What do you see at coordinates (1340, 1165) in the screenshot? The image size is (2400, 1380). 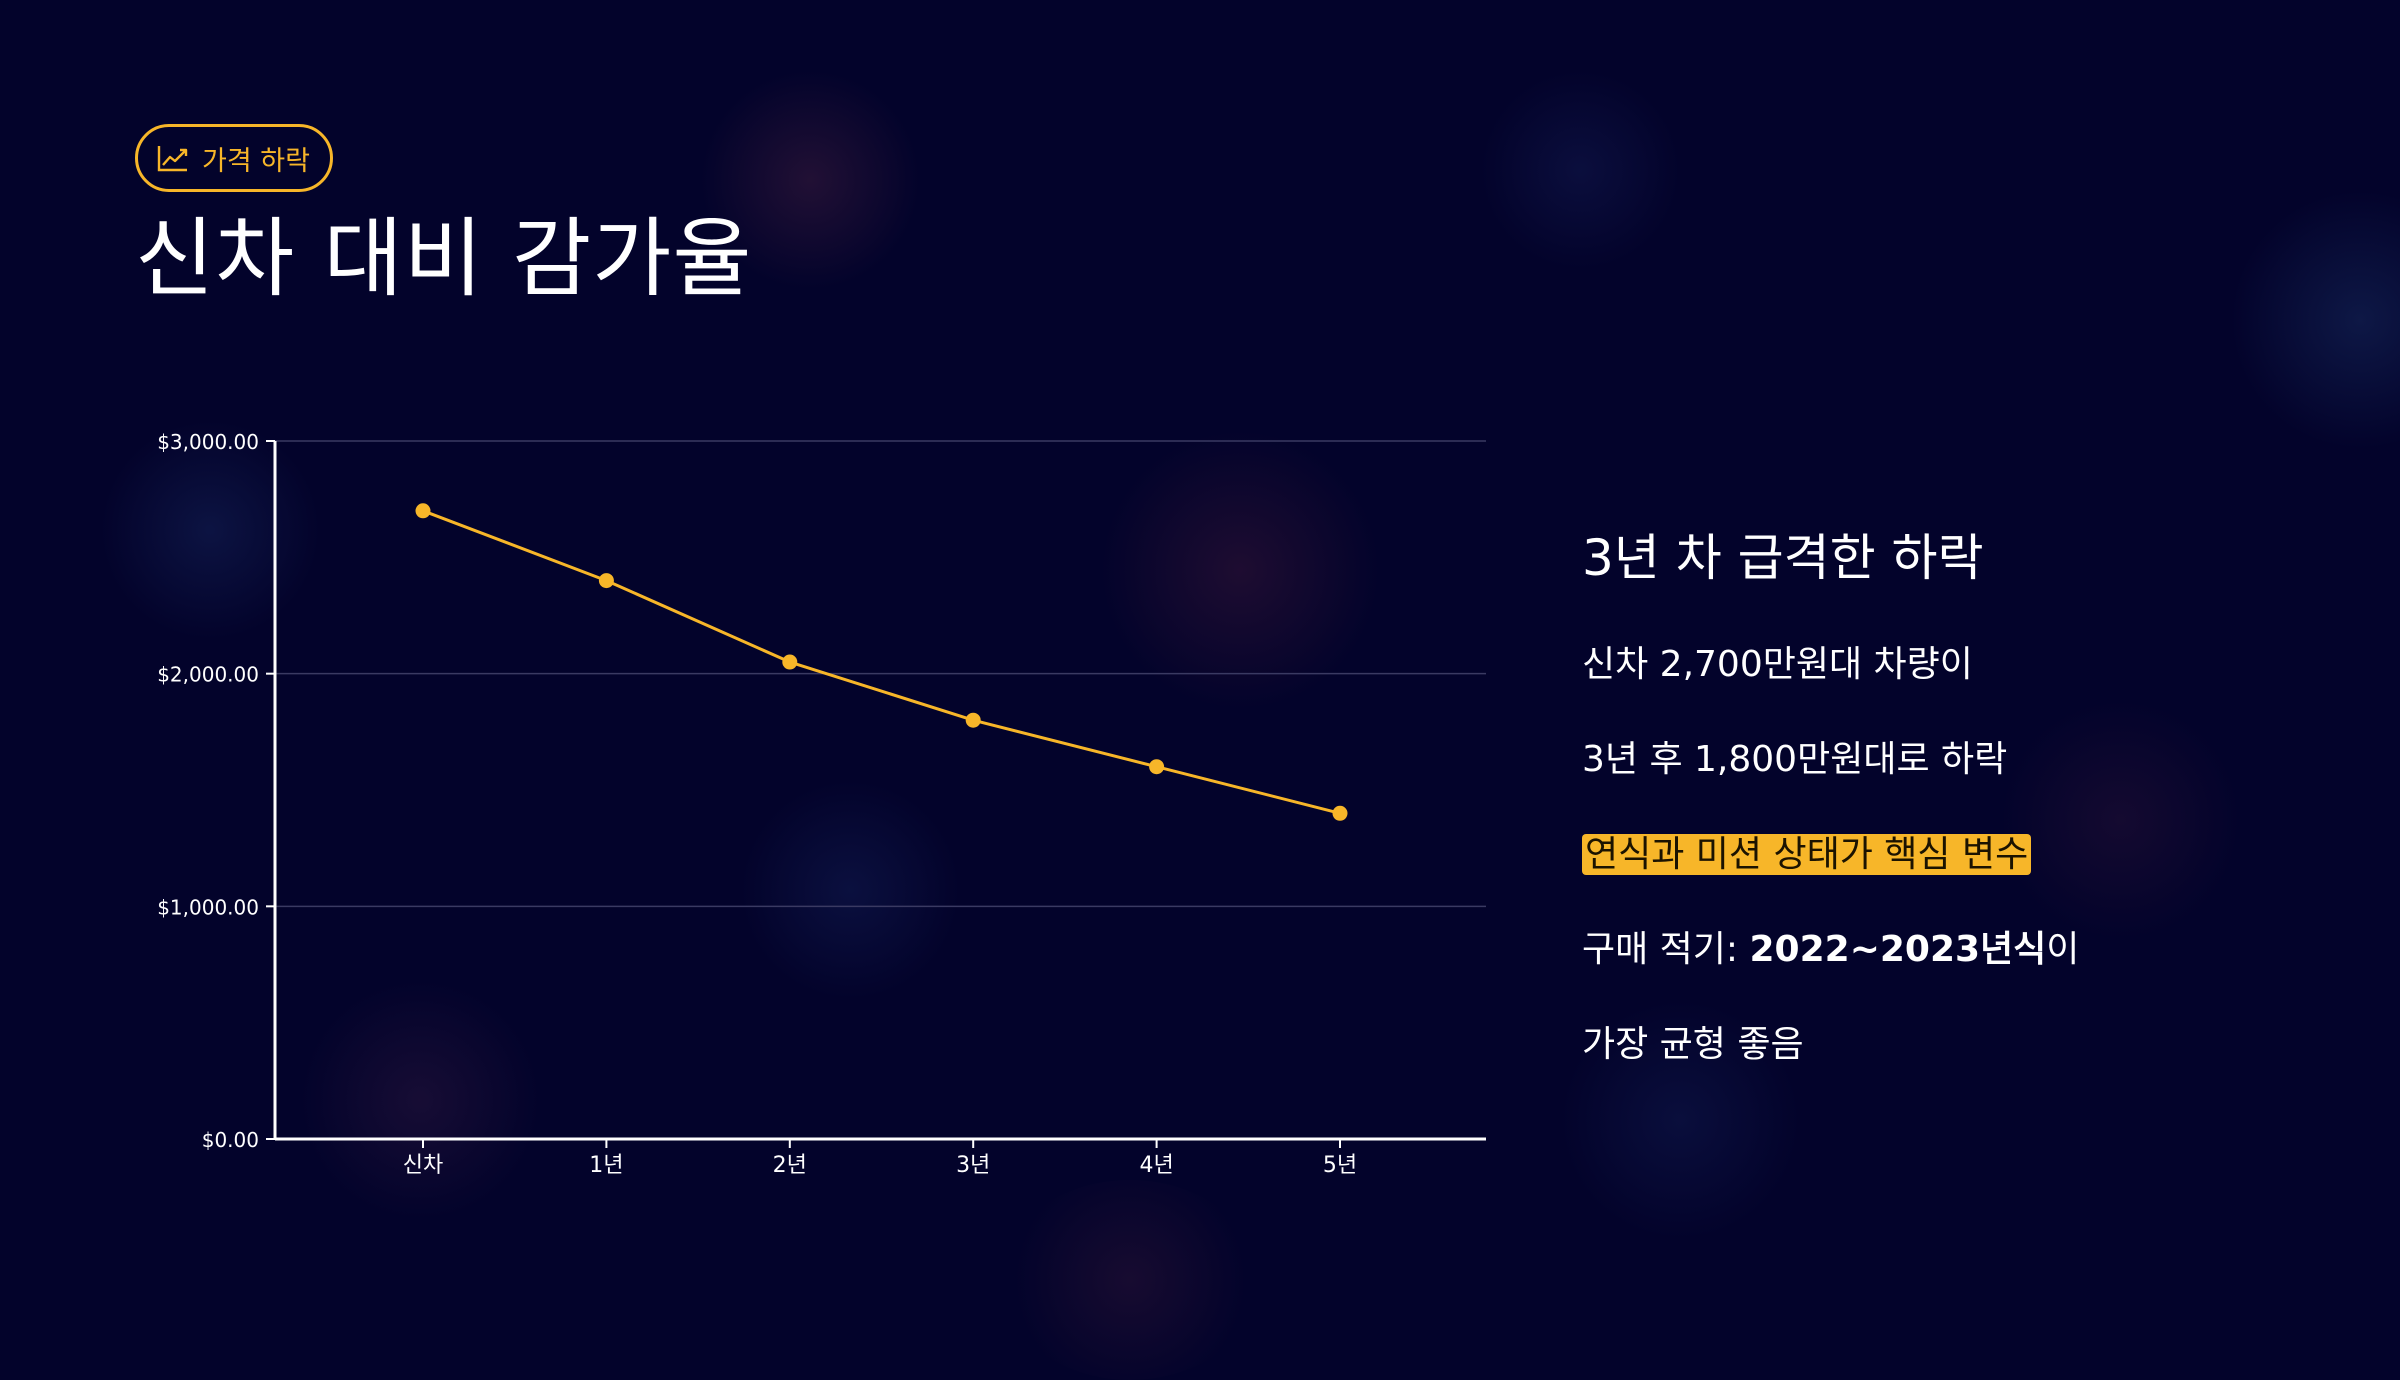 I see `x-tick-label: 5년` at bounding box center [1340, 1165].